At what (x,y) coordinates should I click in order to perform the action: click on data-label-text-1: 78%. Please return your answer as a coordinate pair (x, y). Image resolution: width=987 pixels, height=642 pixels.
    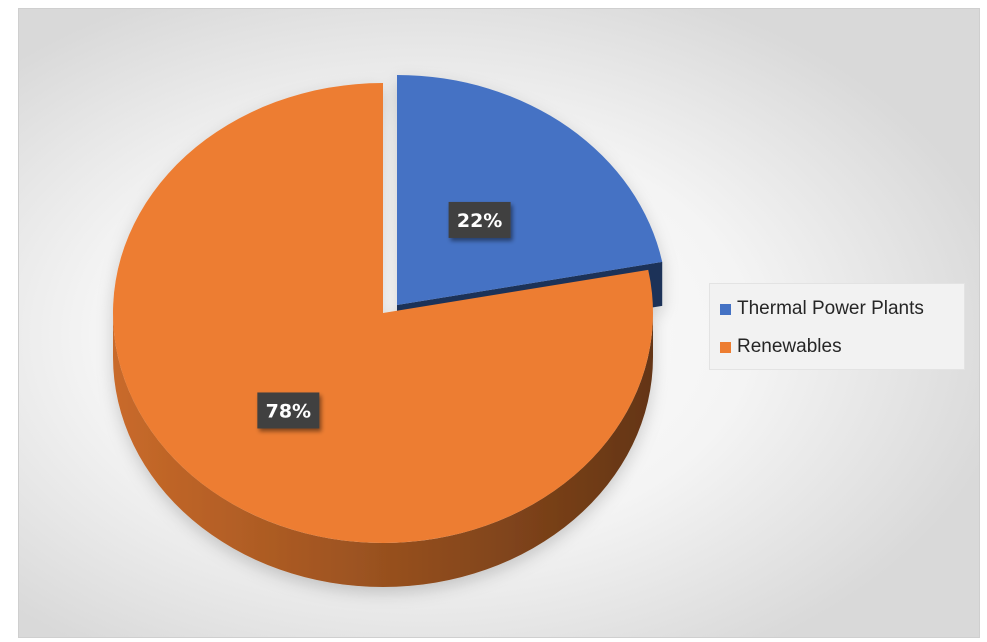
    Looking at the image, I should click on (288, 411).